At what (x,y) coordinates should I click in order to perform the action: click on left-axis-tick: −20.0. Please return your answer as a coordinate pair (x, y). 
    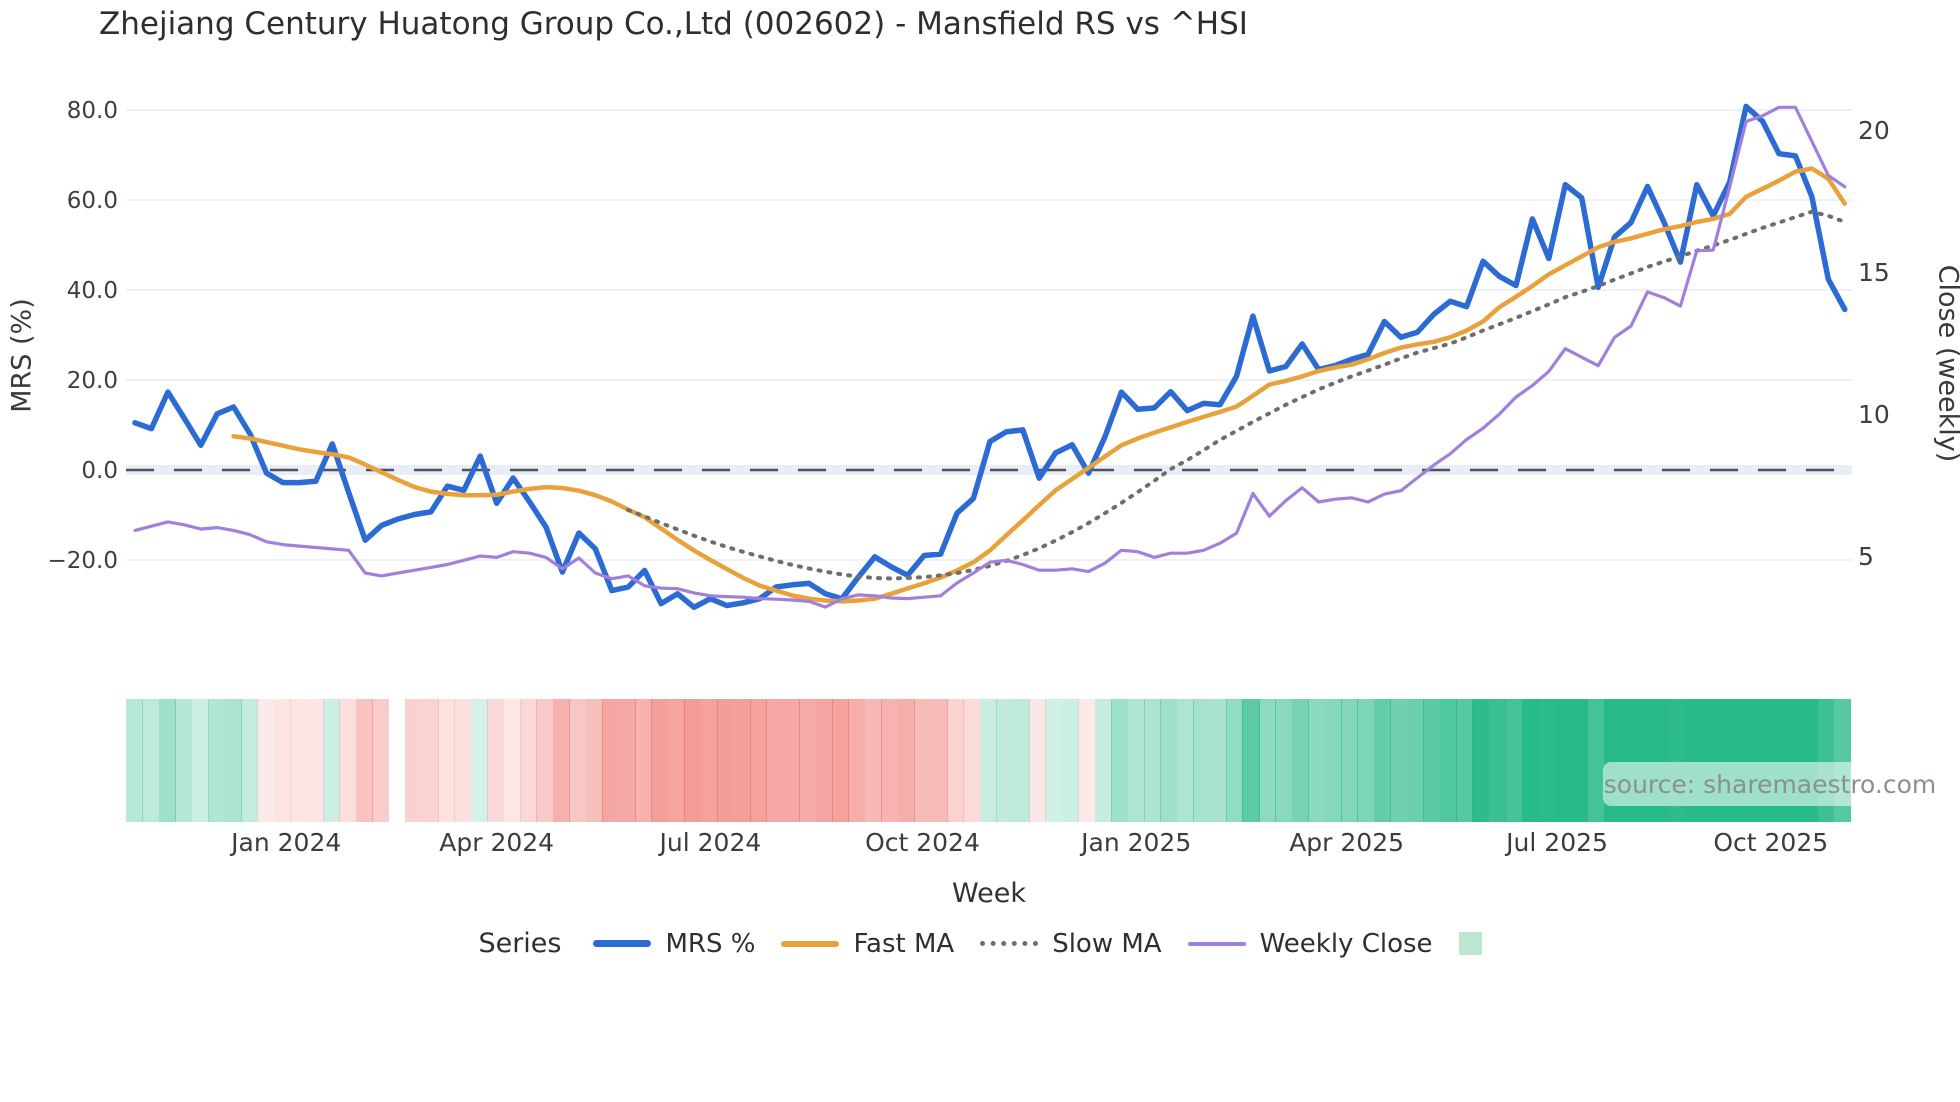
    Looking at the image, I should click on (83, 561).